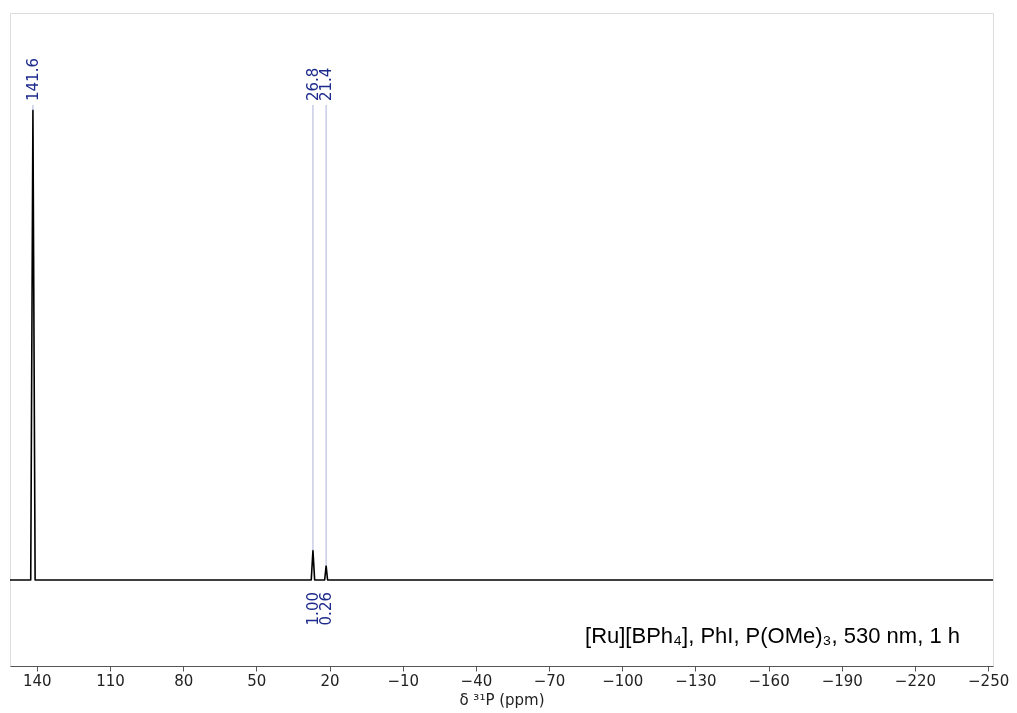 The height and width of the screenshot is (713, 1017). Describe the element at coordinates (32, 79) in the screenshot. I see `annotation: 141.6` at that location.